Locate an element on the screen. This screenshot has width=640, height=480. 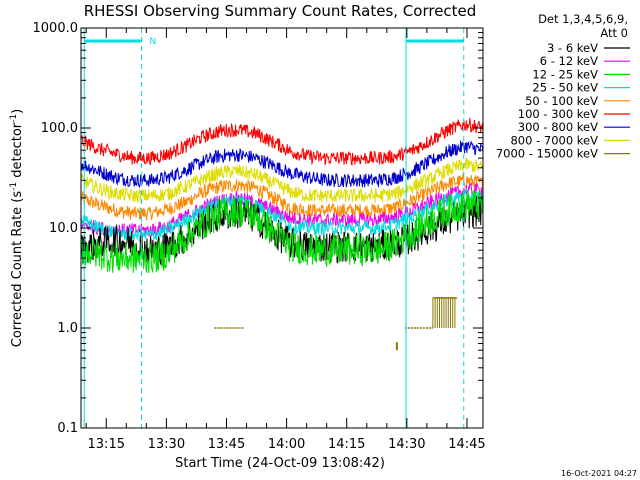
x-tick-label: 14:00 is located at coordinates (286, 444).